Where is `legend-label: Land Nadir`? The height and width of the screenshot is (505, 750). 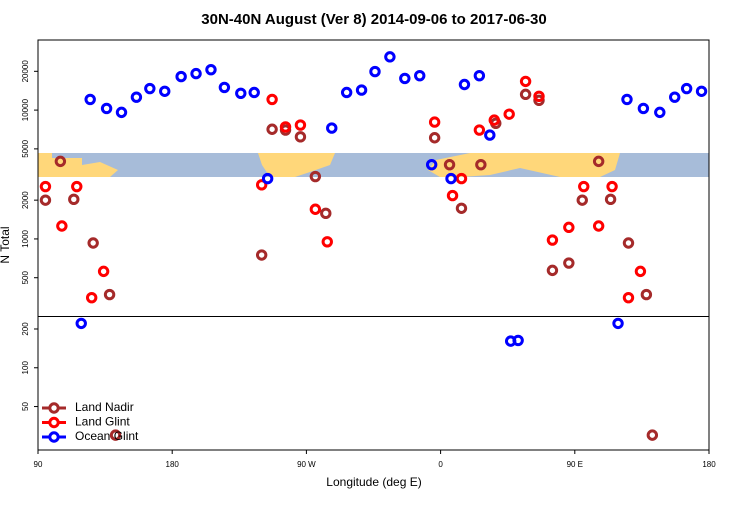
legend-label: Land Nadir is located at coordinates (104, 407).